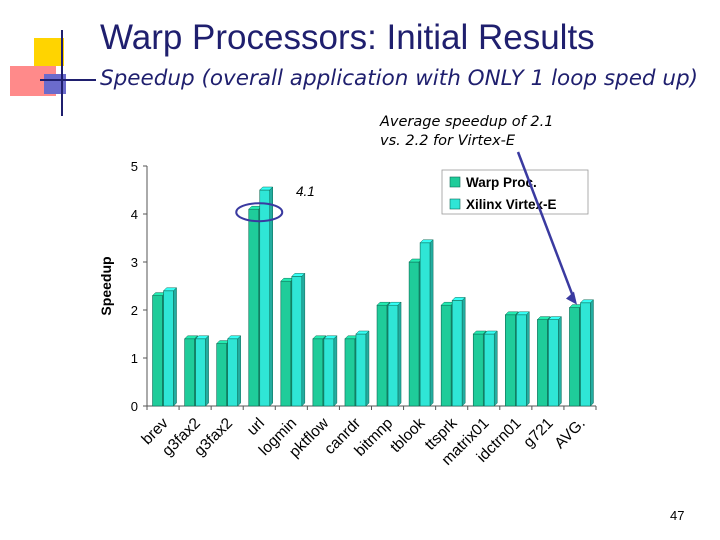 This screenshot has height=540, width=720. What do you see at coordinates (467, 122) in the screenshot?
I see `annotation-line-1: Average speedup of 2.1` at bounding box center [467, 122].